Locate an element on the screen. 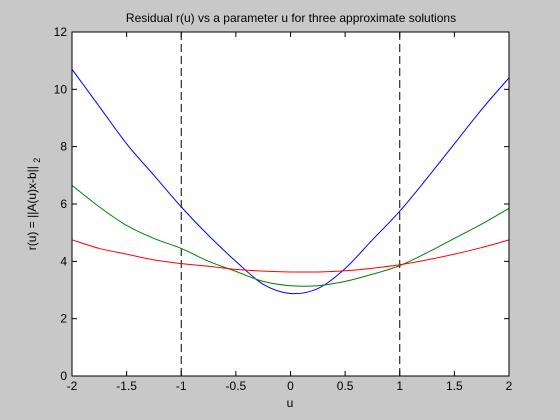 This screenshot has width=560, height=420. x-tick-label: 0.5 is located at coordinates (345, 386).